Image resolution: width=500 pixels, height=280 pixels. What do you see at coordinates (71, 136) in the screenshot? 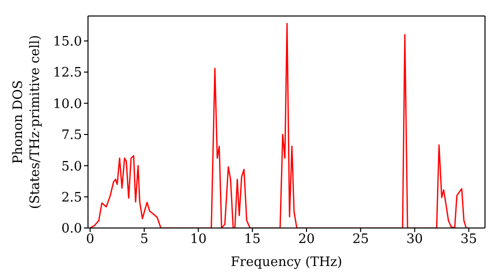
I see `y-tick-label: 7.5` at bounding box center [71, 136].